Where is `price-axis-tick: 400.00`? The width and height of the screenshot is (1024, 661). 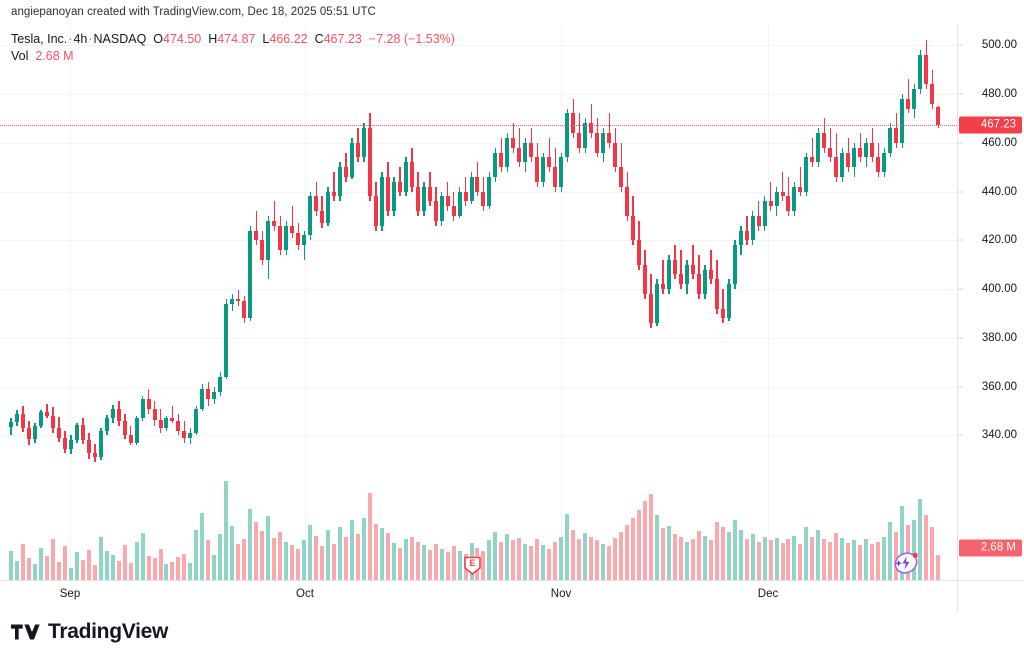
price-axis-tick: 400.00 is located at coordinates (999, 289).